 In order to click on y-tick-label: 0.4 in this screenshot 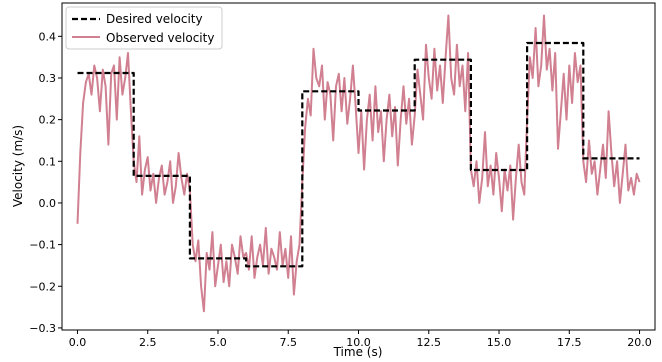, I will do `click(48, 36)`.